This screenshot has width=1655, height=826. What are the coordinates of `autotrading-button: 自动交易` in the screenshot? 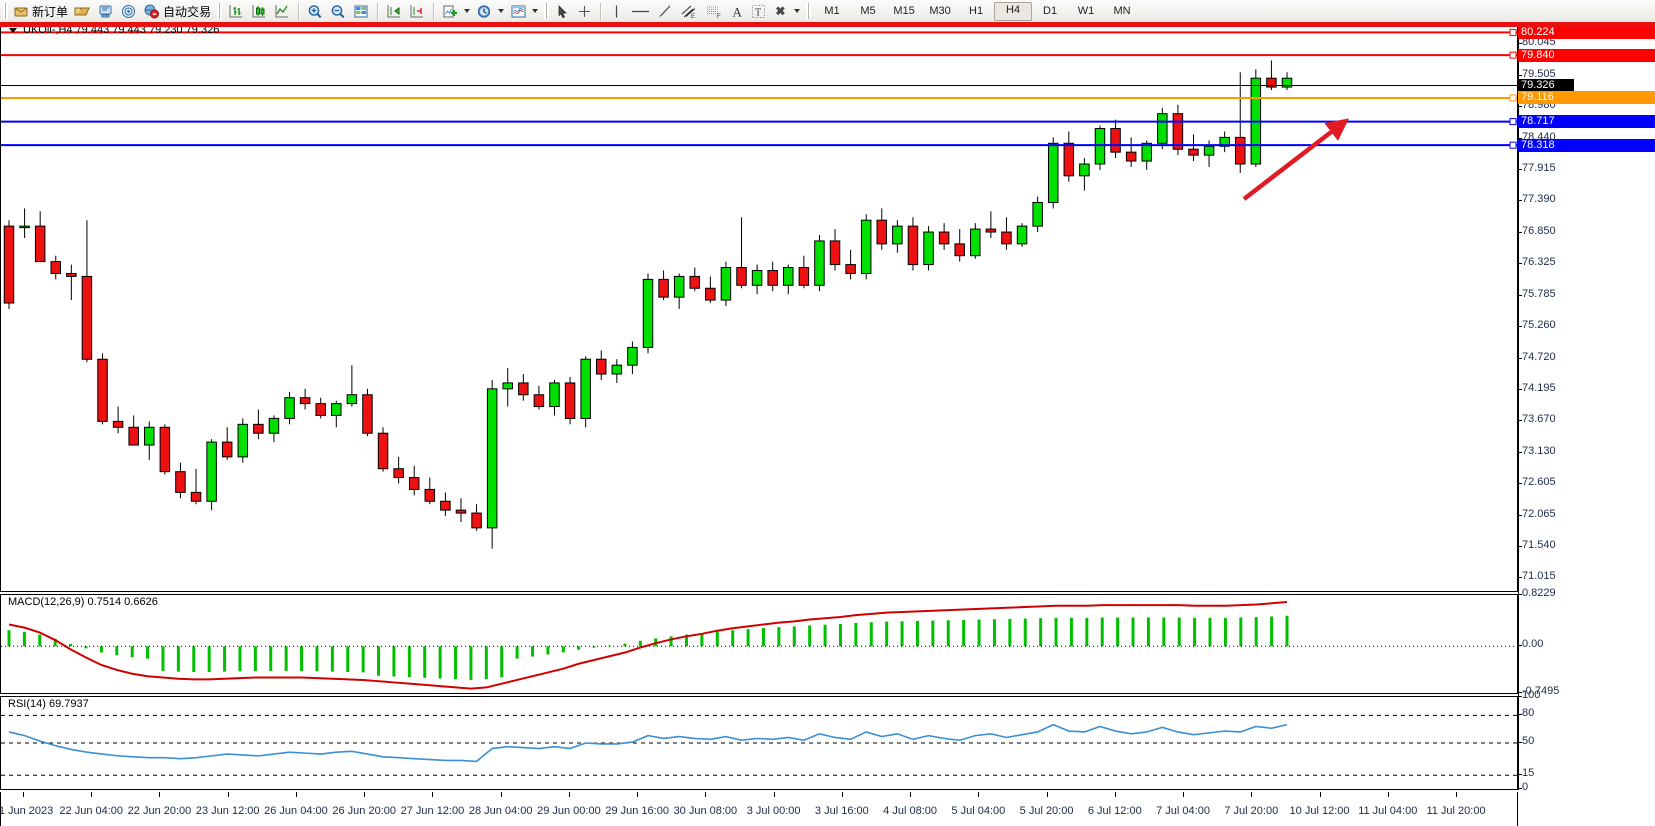 It's located at (177, 11).